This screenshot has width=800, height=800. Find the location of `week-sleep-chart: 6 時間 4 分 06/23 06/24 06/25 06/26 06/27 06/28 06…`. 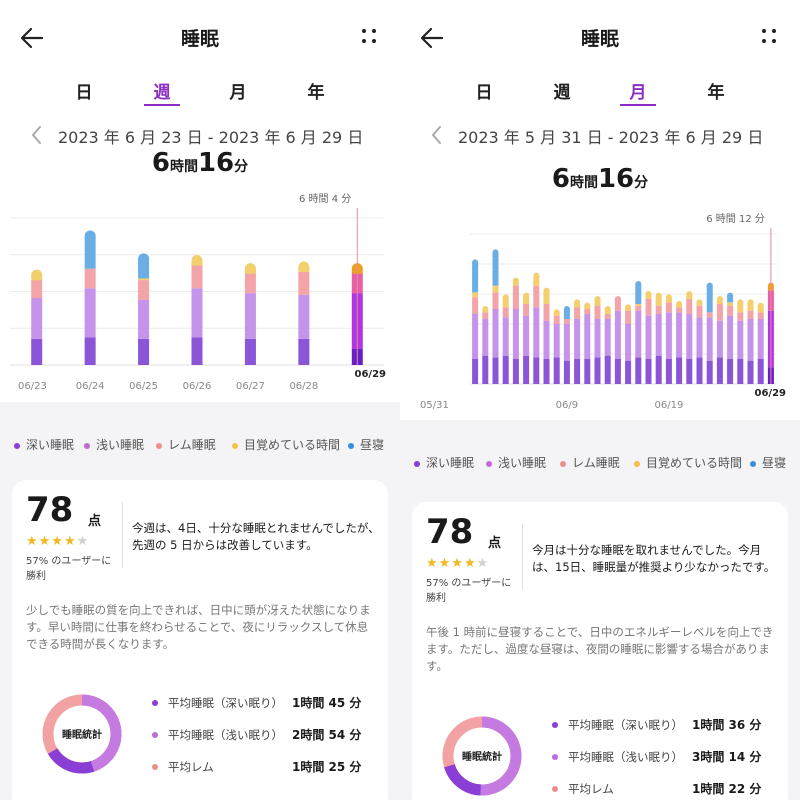

week-sleep-chart: 6 時間 4 分 06/23 06/24 06/25 06/26 06/27 06/28 06… is located at coordinates (200, 294).